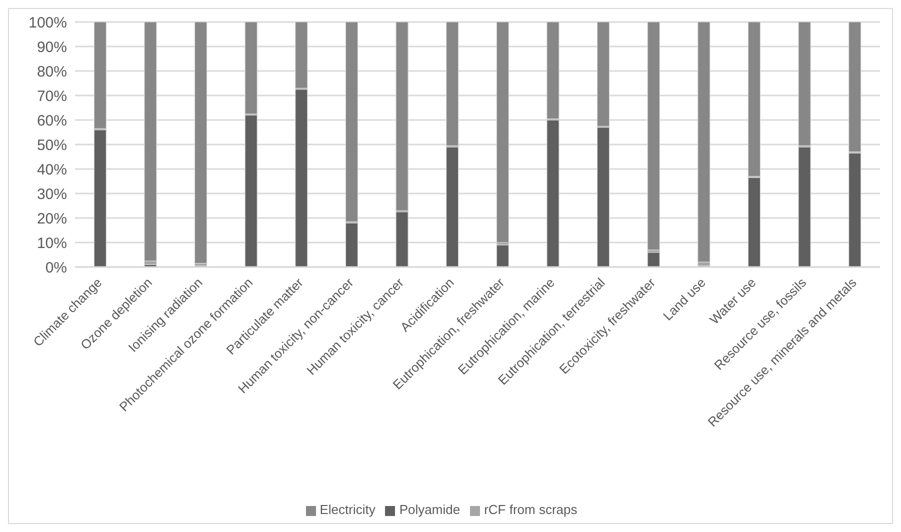 The height and width of the screenshot is (532, 901). What do you see at coordinates (51, 145) in the screenshot?
I see `y-tick-label: 50%` at bounding box center [51, 145].